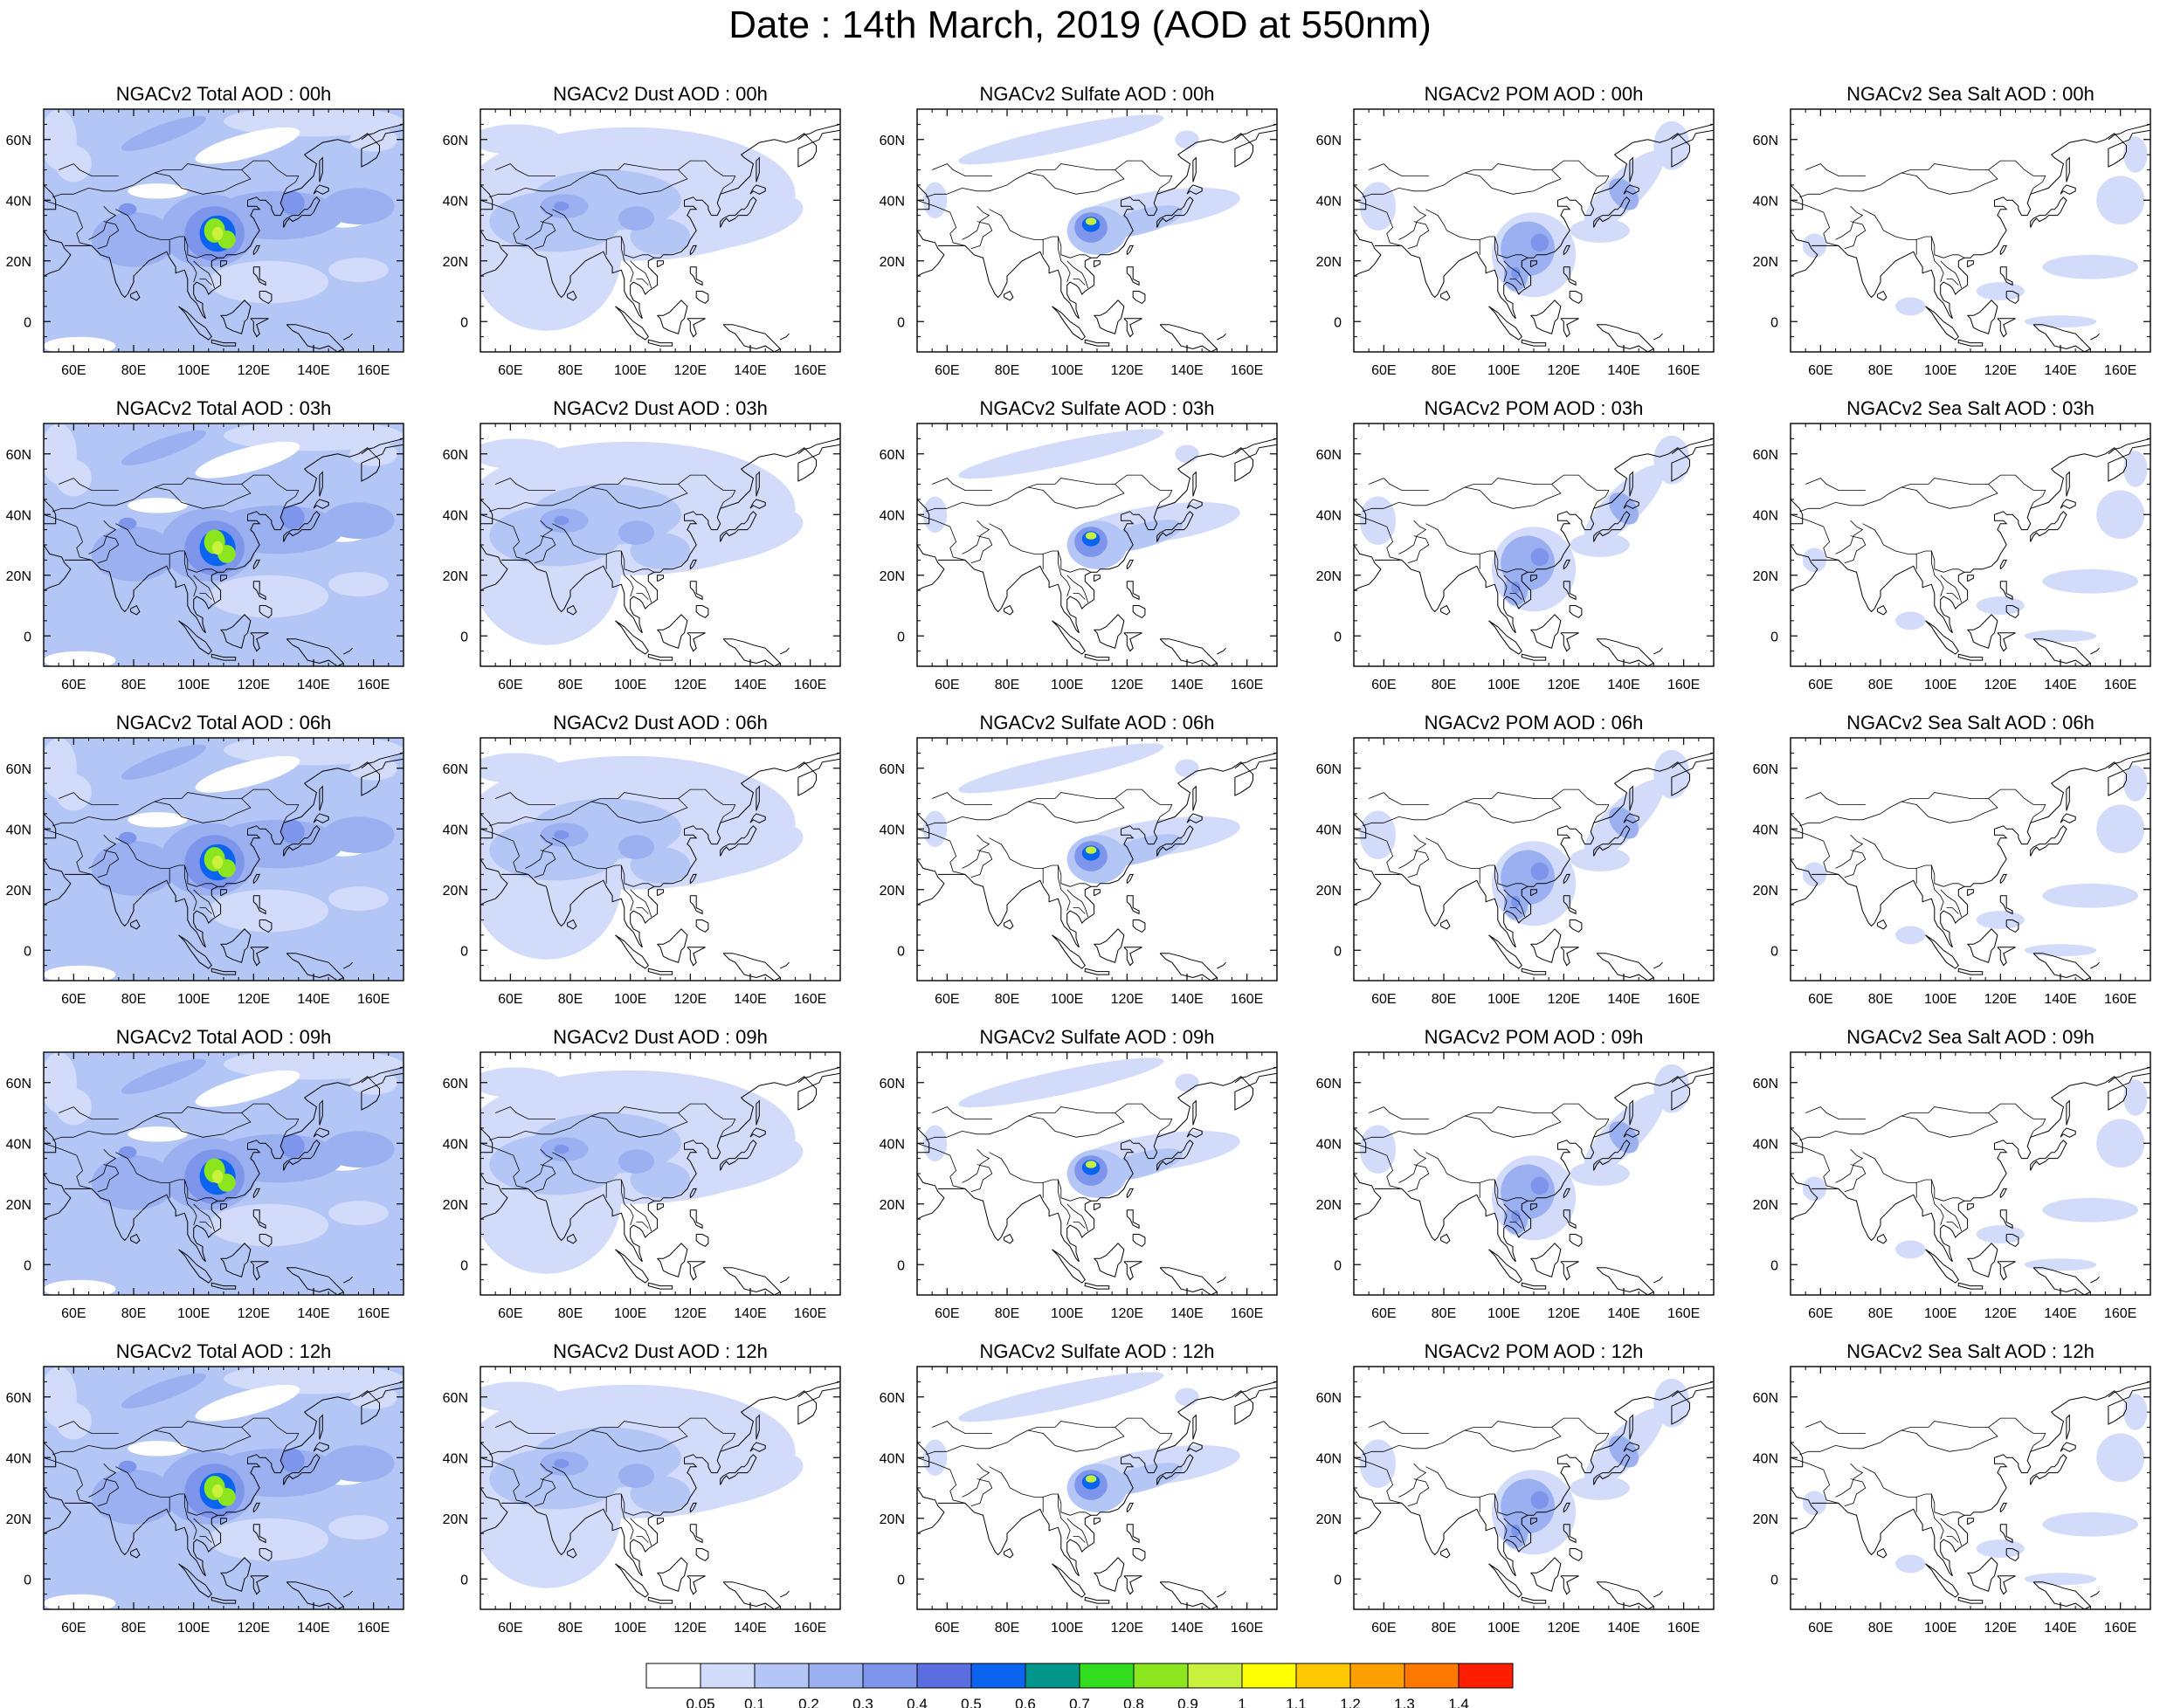 Image resolution: width=2160 pixels, height=1708 pixels. Describe the element at coordinates (224, 94) in the screenshot. I see `panel-title: NGACv2 Total AOD : 00h` at that location.